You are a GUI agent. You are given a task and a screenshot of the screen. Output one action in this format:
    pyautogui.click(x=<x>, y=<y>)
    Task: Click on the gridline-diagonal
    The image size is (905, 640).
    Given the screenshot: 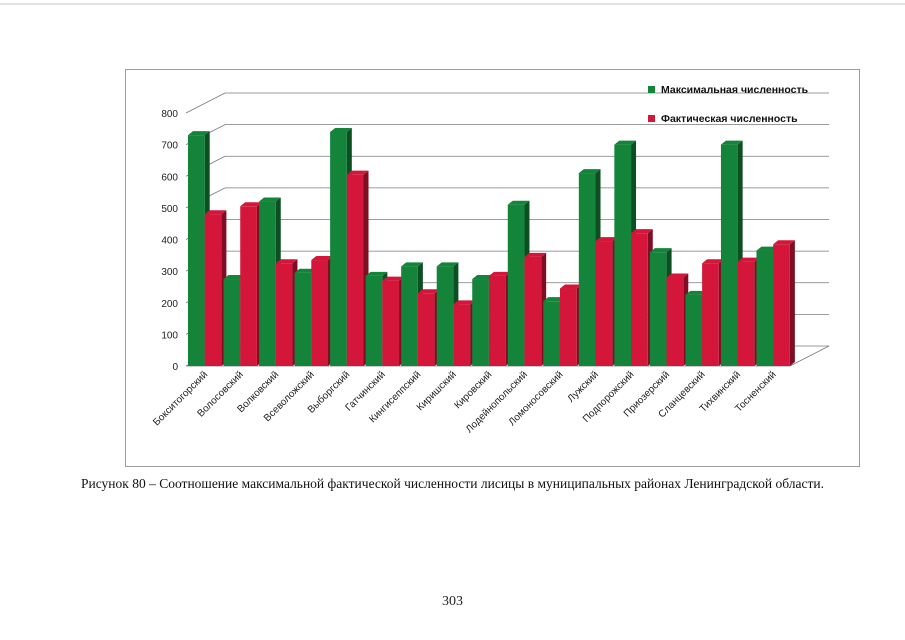 What is the action you would take?
    pyautogui.click(x=205, y=103)
    